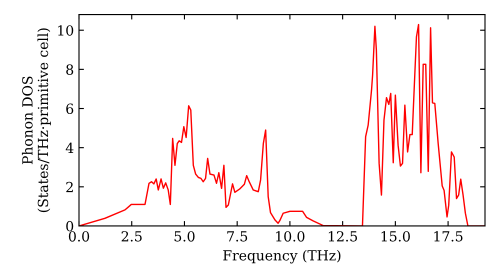  Describe the element at coordinates (343, 236) in the screenshot. I see `x-tick-label: 12.5` at that location.